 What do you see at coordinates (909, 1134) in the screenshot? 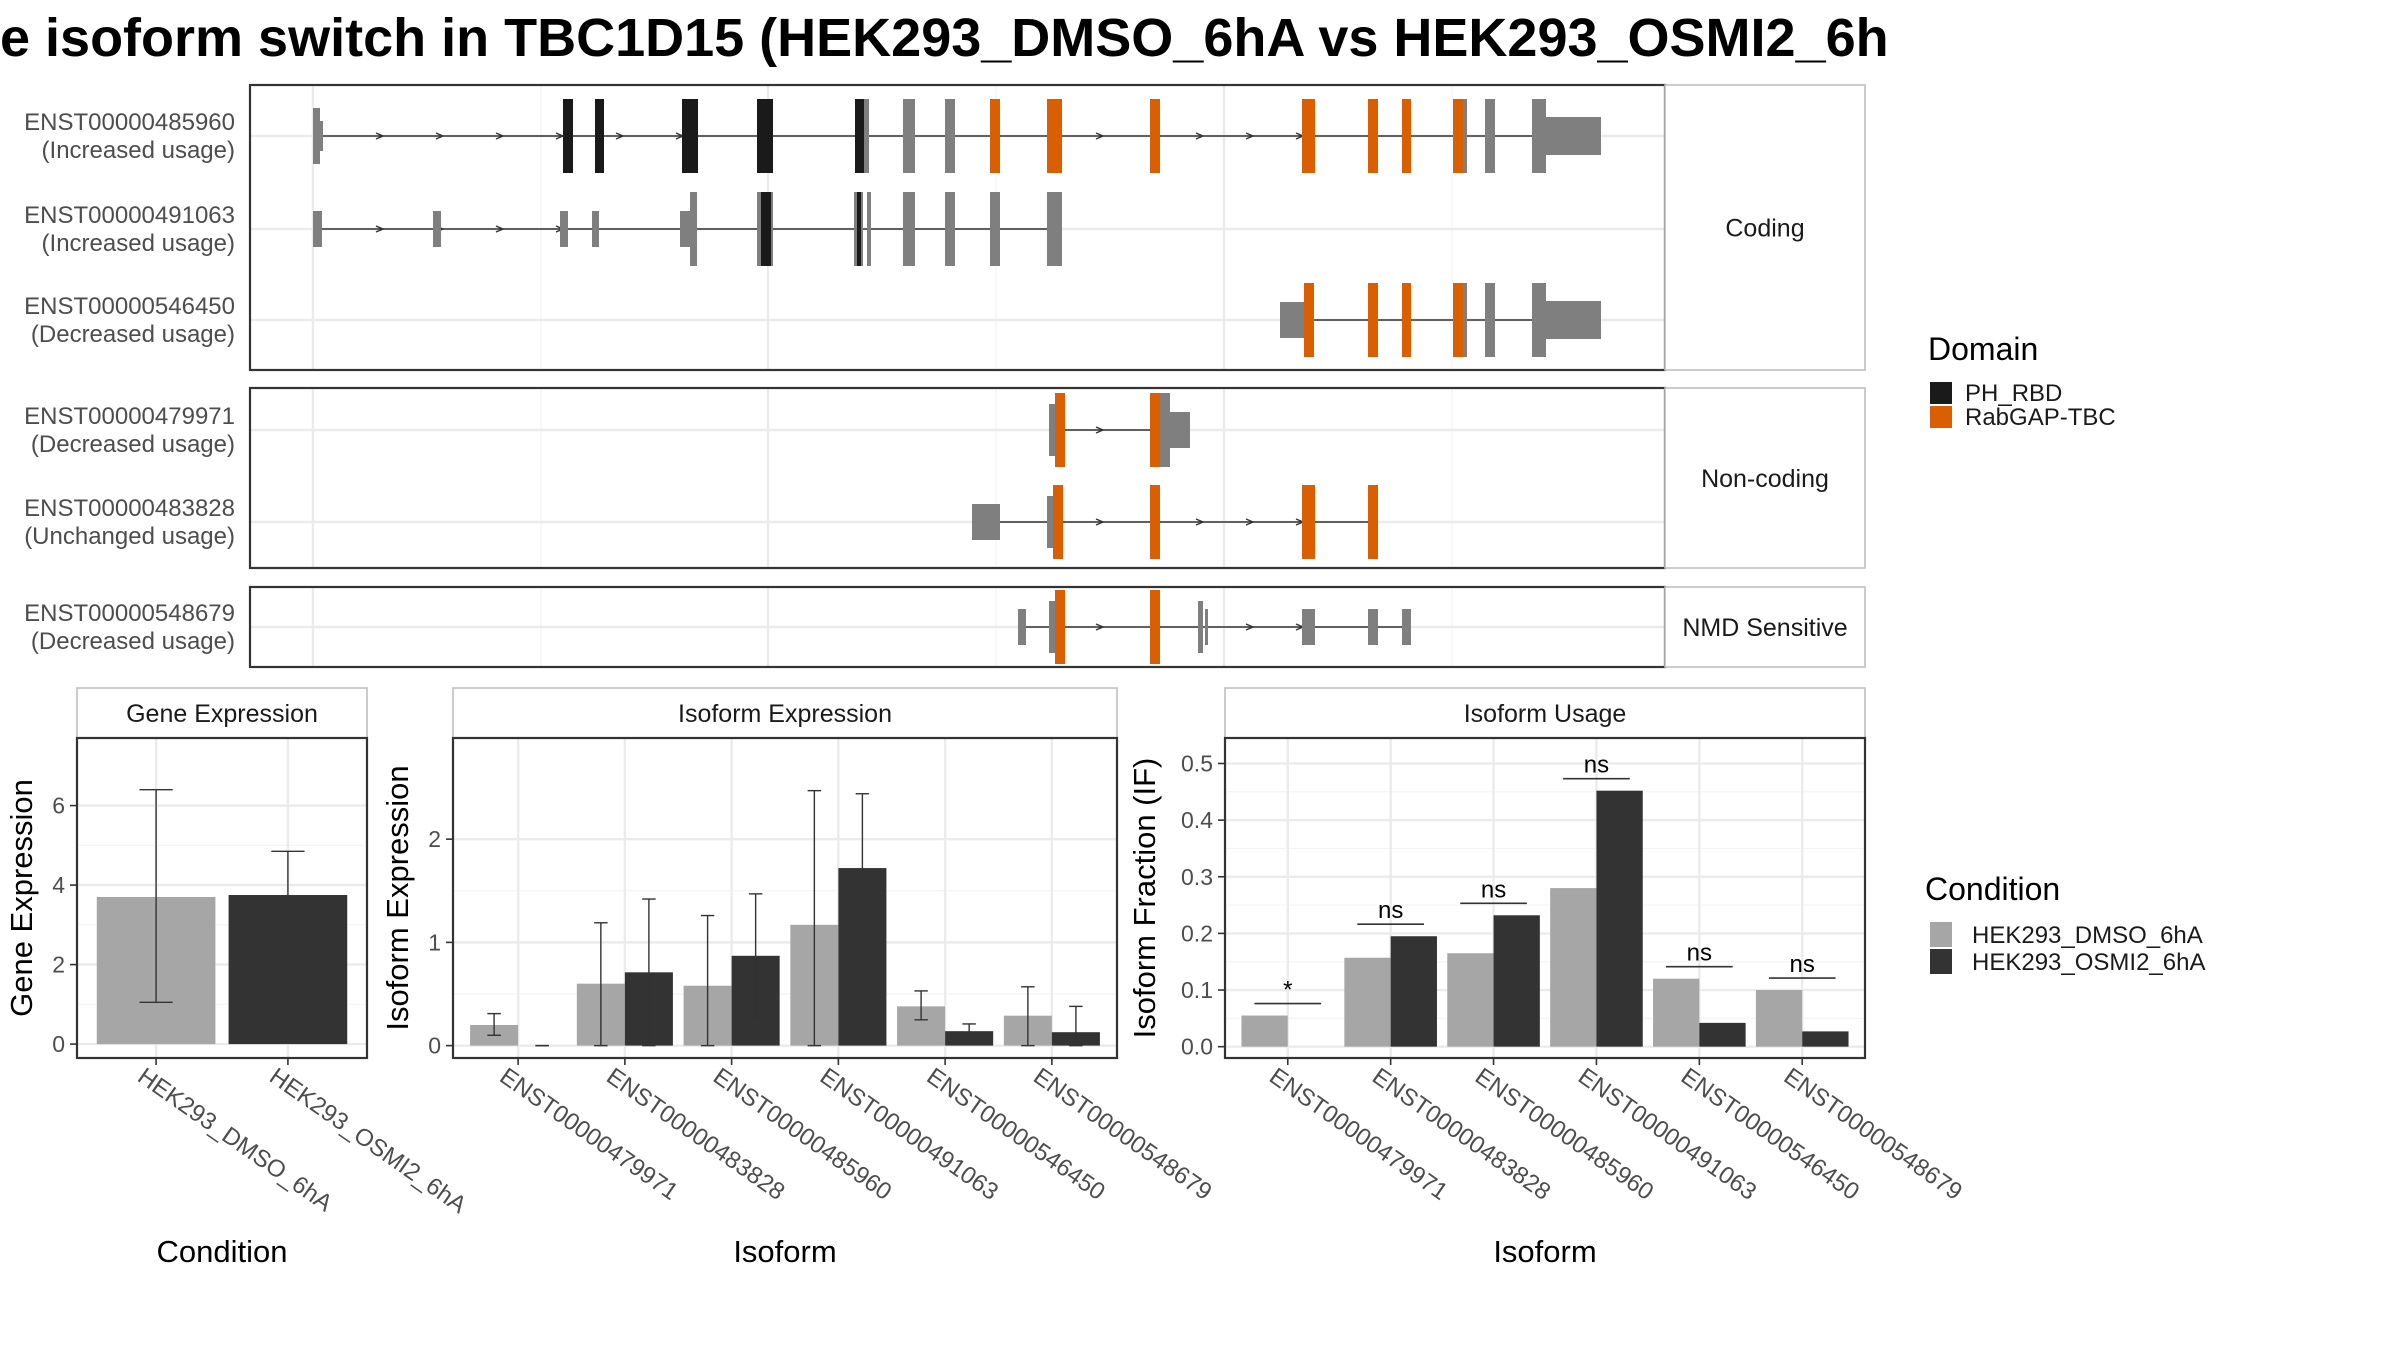
I see `x-tick-label: ENST00000491063` at bounding box center [909, 1134].